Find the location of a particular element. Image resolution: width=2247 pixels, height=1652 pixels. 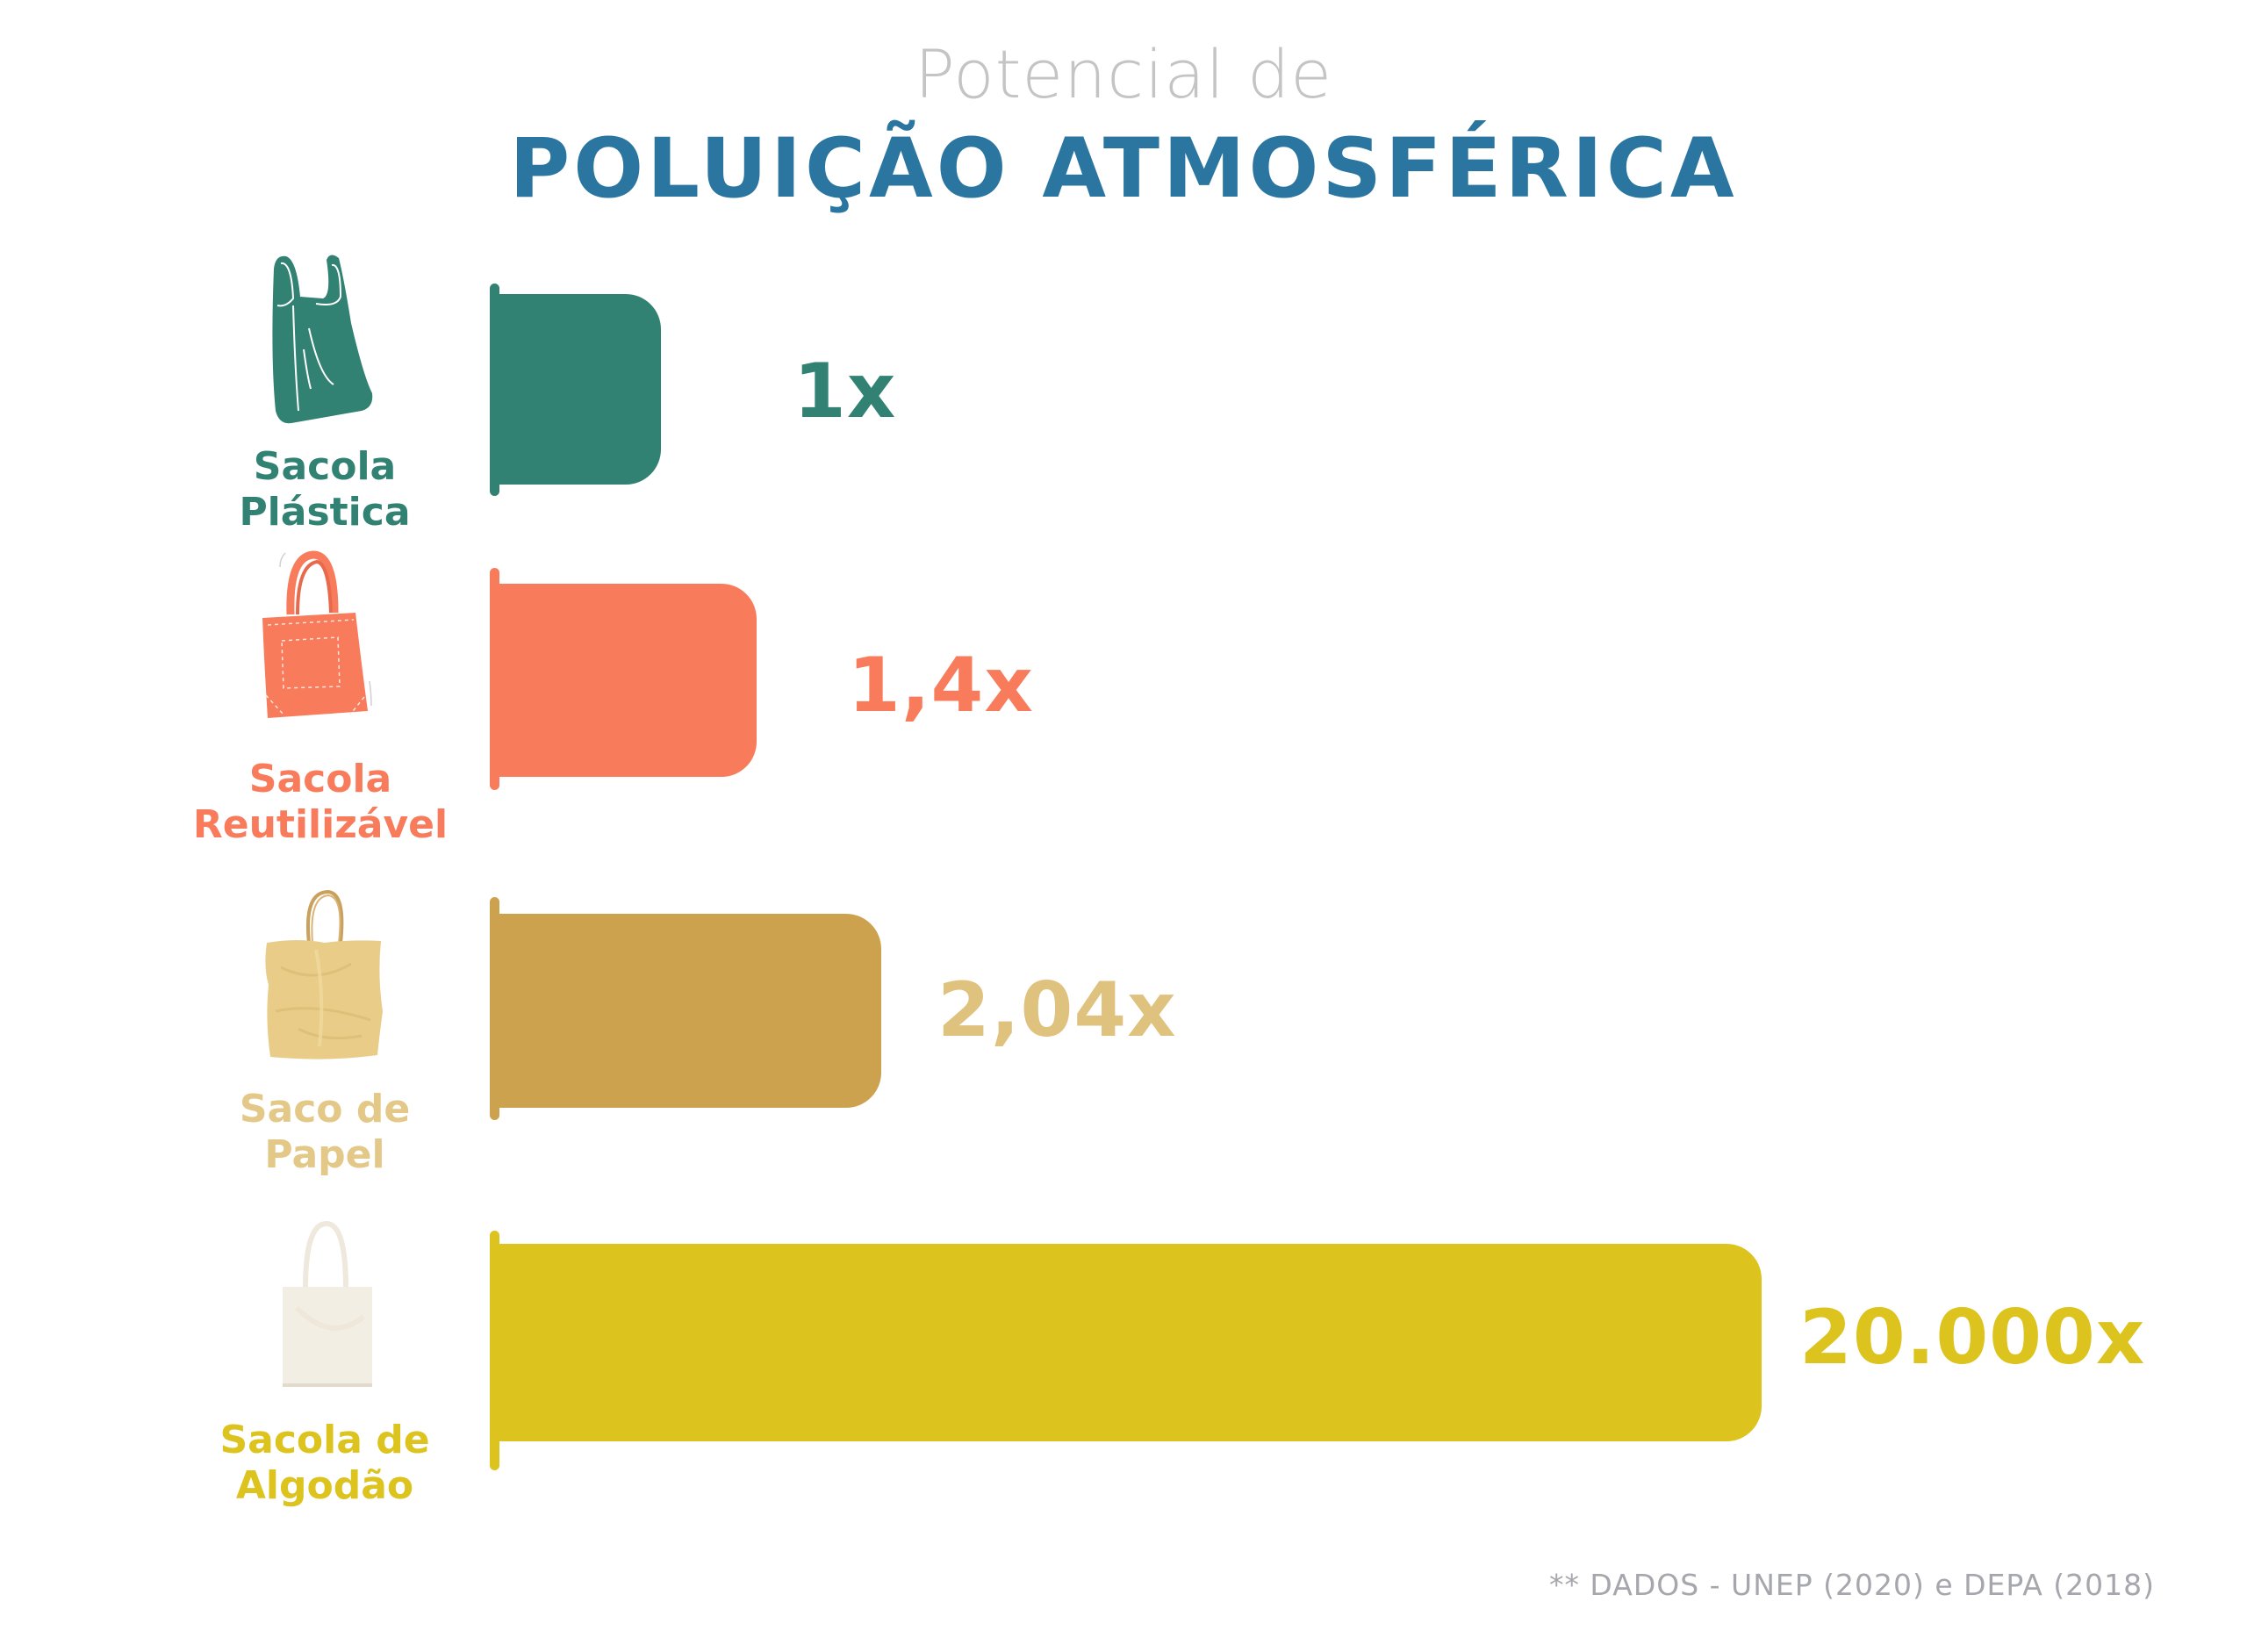

value-paper: 2,04x is located at coordinates (1057, 1010).